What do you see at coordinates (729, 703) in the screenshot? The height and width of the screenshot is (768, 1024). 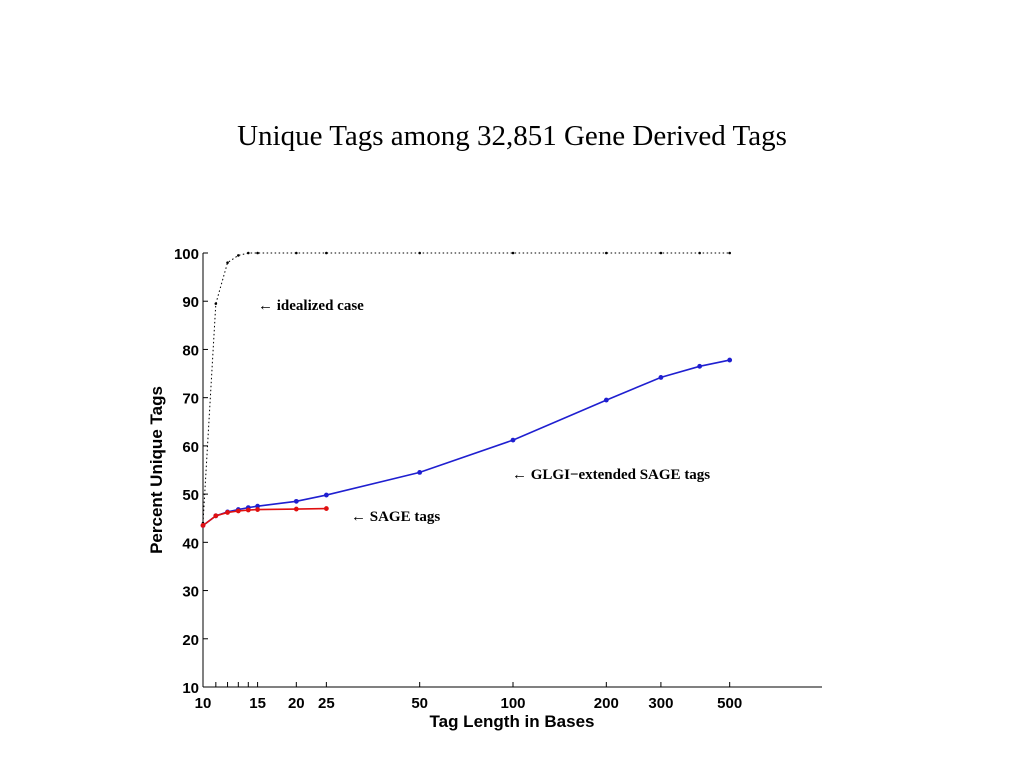 I see `x-tick-label: 500` at bounding box center [729, 703].